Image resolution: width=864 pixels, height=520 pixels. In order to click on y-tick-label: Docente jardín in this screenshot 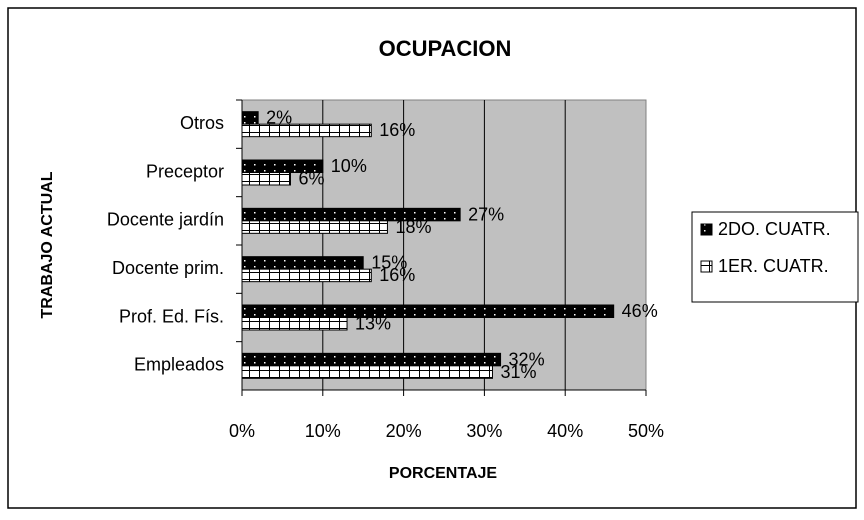, I will do `click(165, 220)`.